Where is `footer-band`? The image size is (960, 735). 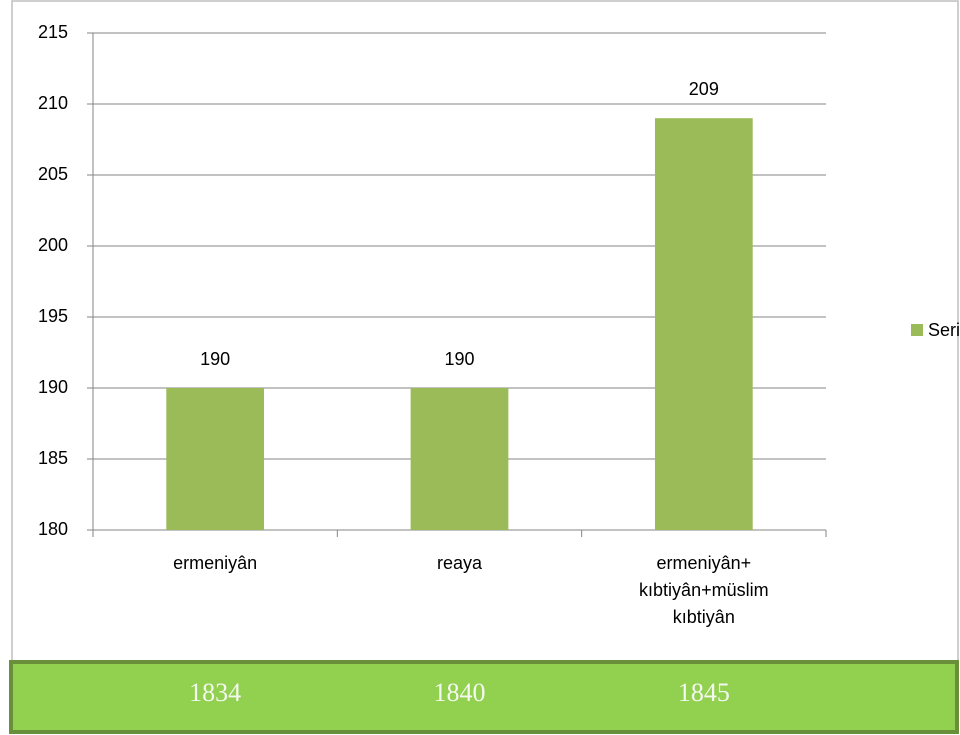
footer-band is located at coordinates (484, 697).